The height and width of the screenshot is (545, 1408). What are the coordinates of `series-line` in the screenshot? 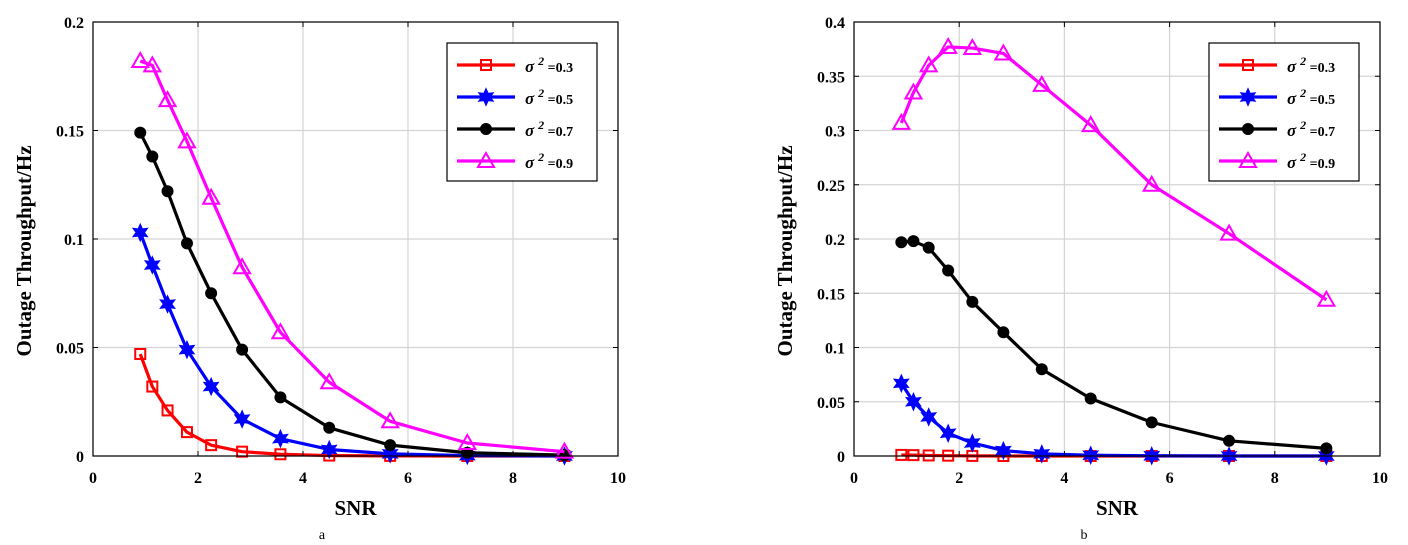 It's located at (1113, 173).